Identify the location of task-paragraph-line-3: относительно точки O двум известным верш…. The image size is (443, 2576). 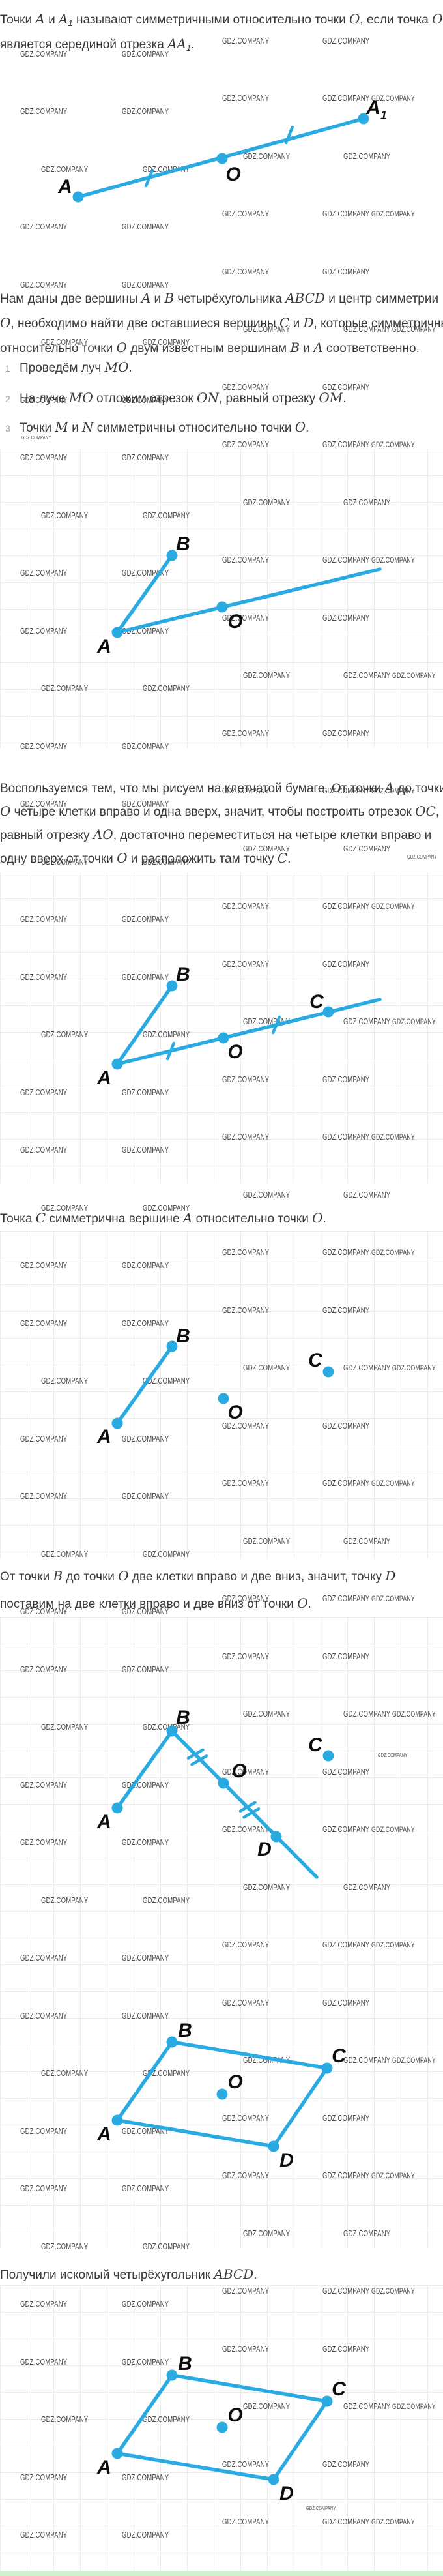
(221, 347).